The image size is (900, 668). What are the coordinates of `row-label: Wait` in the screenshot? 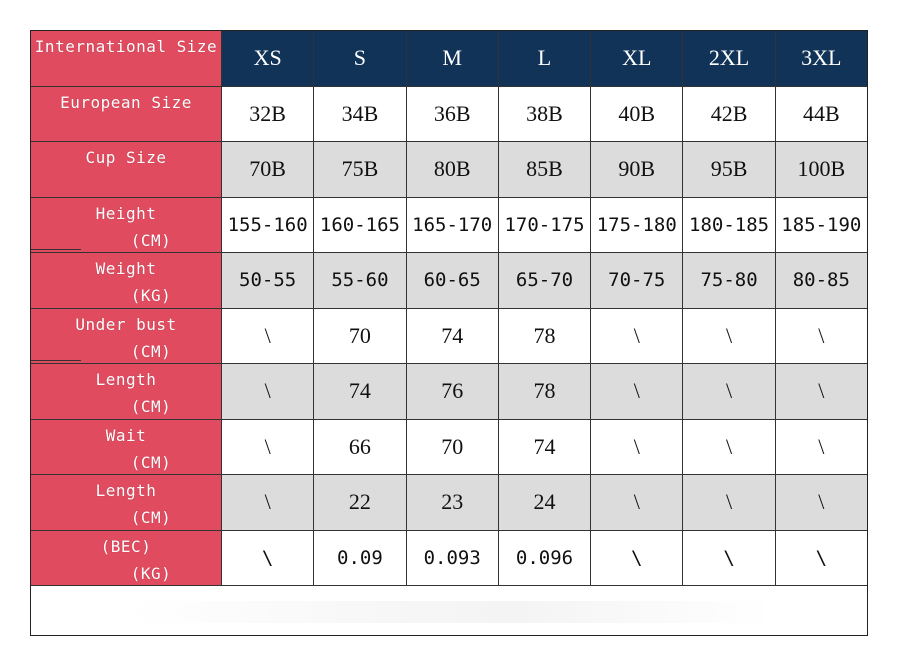 It's located at (126, 435).